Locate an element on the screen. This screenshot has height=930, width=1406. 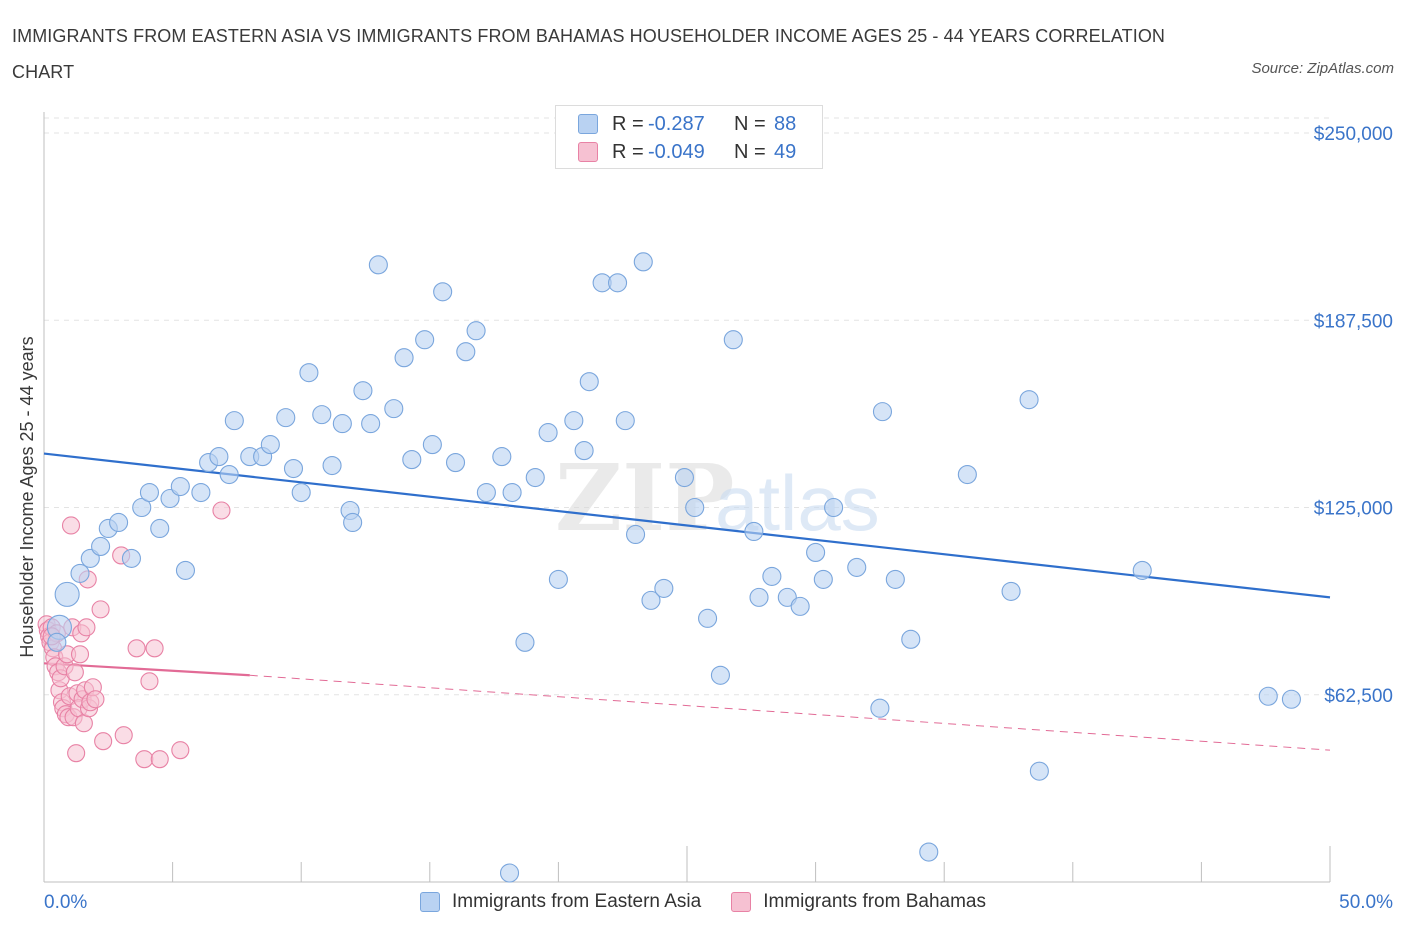
x-tick-label: 0.0% is located at coordinates (65, 902).